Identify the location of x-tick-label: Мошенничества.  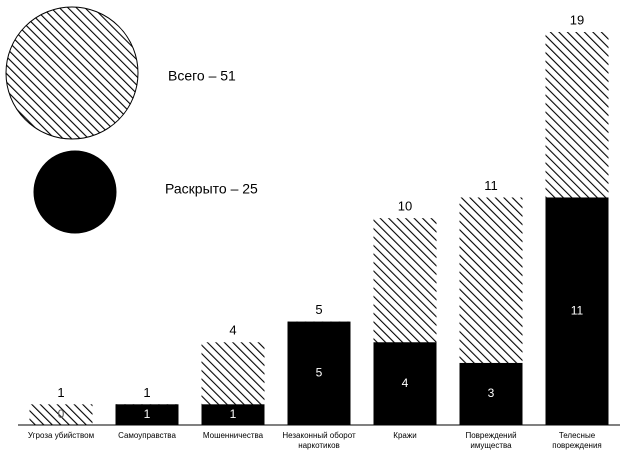
(233, 435).